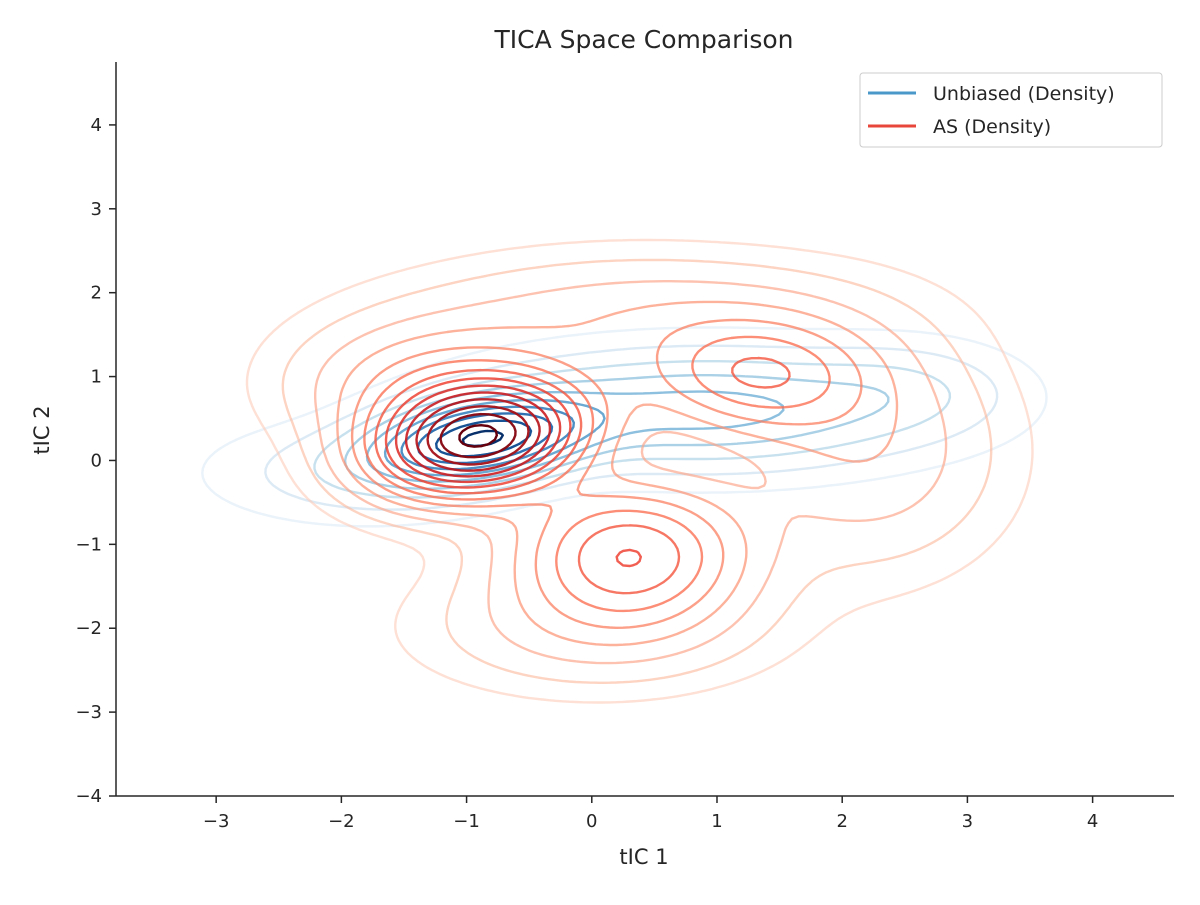 This screenshot has width=1200, height=905. Describe the element at coordinates (216, 821) in the screenshot. I see `x-tick-label: −3` at that location.